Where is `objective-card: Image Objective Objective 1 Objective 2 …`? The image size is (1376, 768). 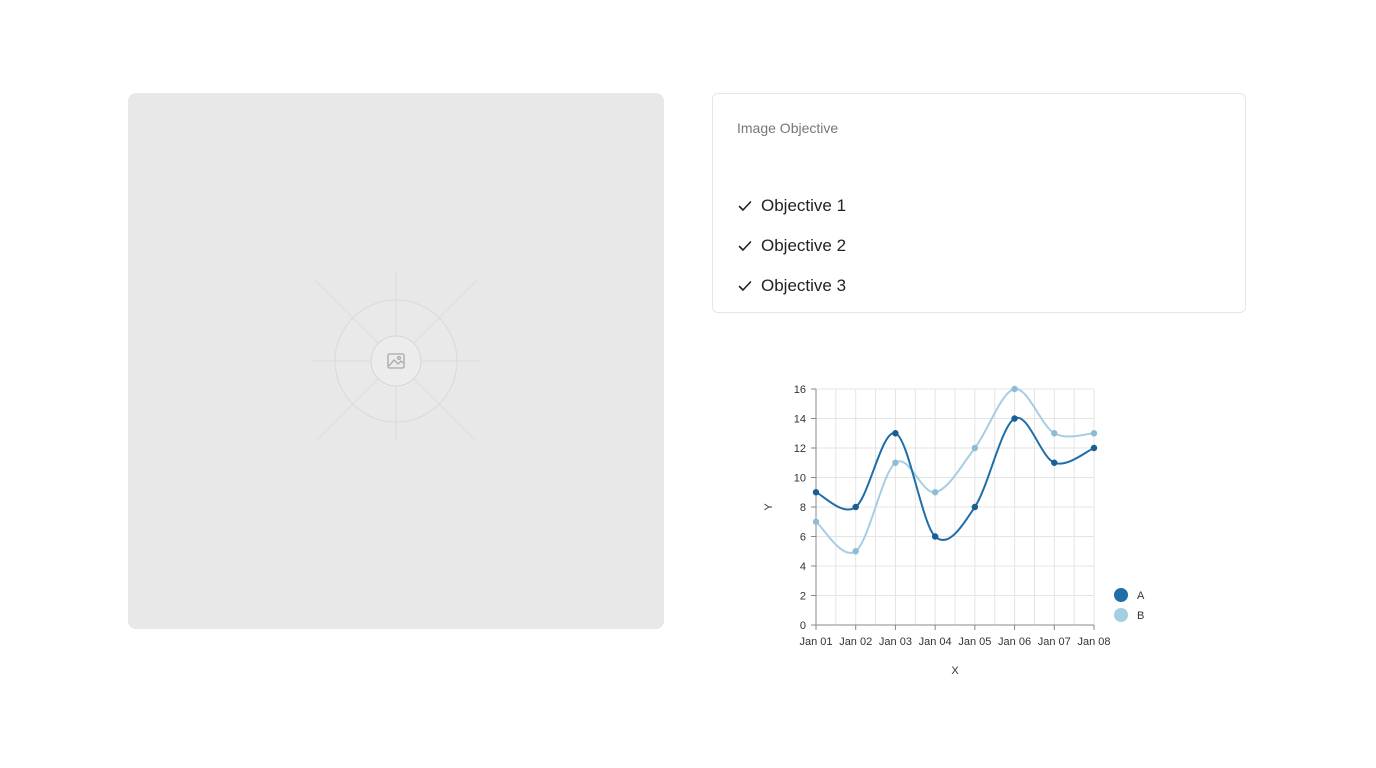
objective-card: Image Objective Objective 1 Objective 2 … is located at coordinates (979, 203).